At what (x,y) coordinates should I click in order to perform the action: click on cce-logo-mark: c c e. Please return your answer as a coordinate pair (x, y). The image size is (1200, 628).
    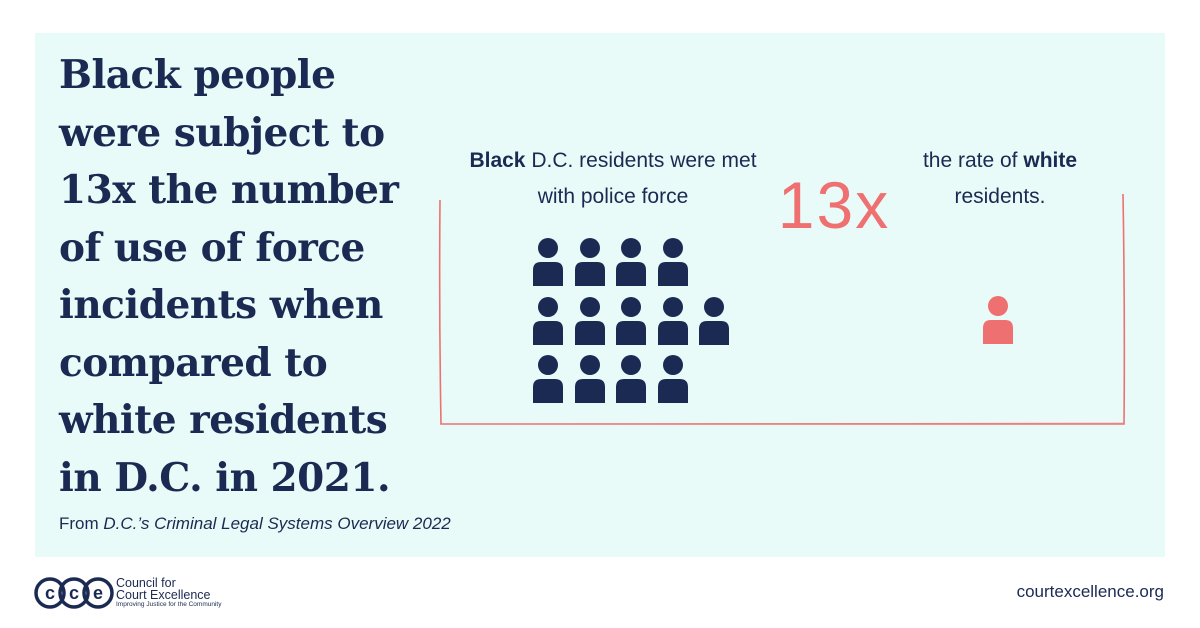
    Looking at the image, I should click on (74, 593).